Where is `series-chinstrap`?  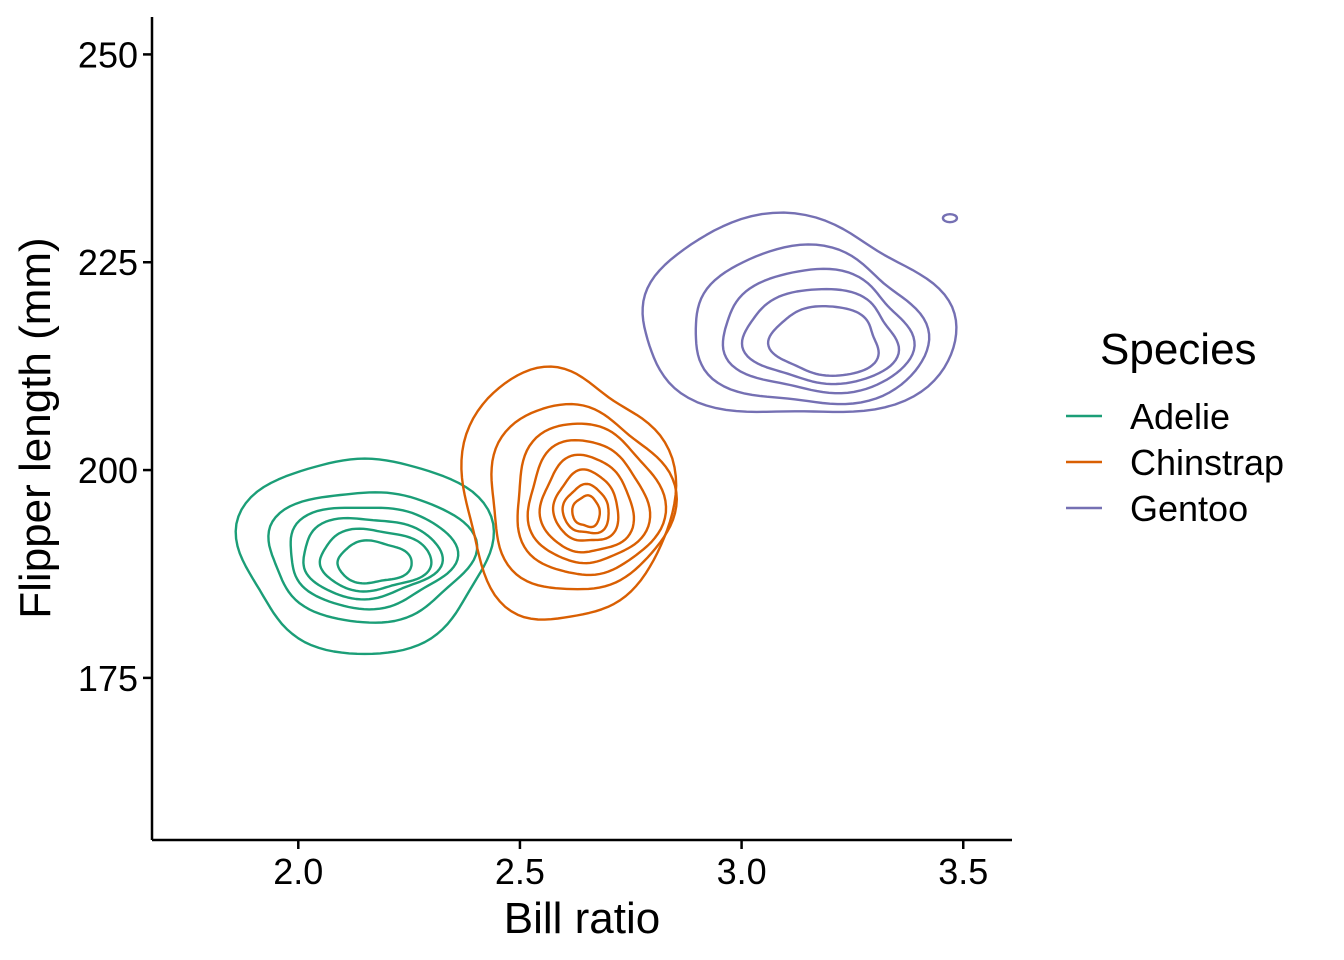
series-chinstrap is located at coordinates (569, 493).